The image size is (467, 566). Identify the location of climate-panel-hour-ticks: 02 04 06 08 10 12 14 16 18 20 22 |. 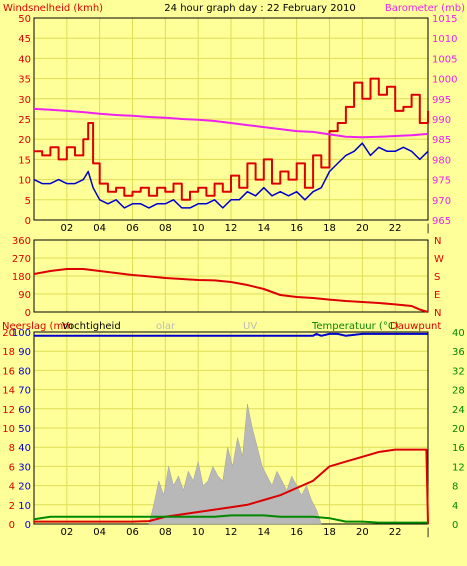
(244, 532).